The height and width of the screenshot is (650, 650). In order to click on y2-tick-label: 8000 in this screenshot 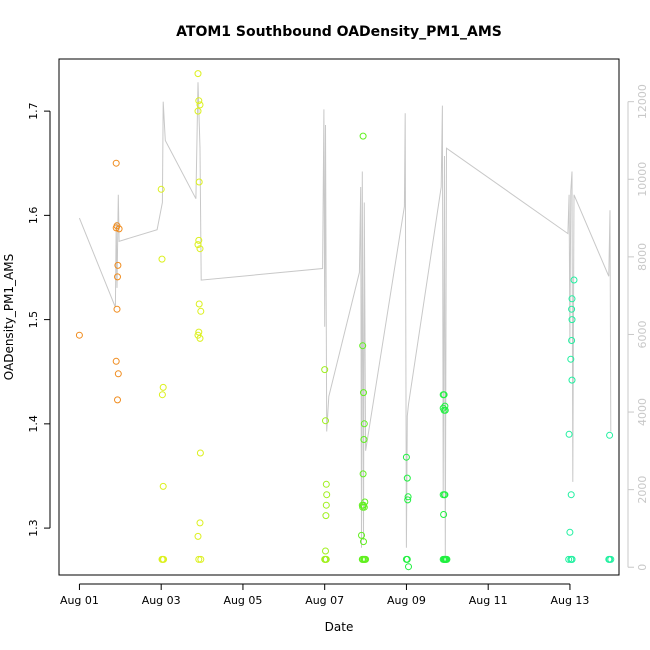, I will do `click(642, 257)`.